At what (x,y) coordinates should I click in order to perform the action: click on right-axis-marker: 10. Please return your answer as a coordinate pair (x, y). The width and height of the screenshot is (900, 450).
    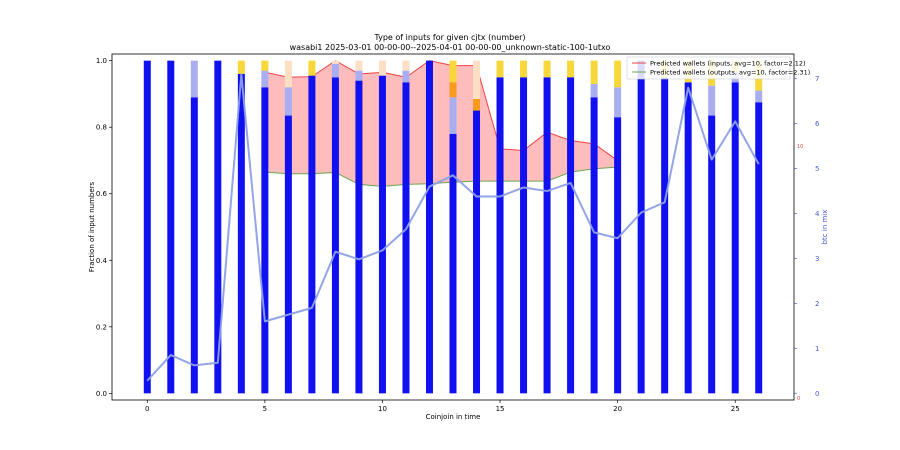
    Looking at the image, I should click on (800, 147).